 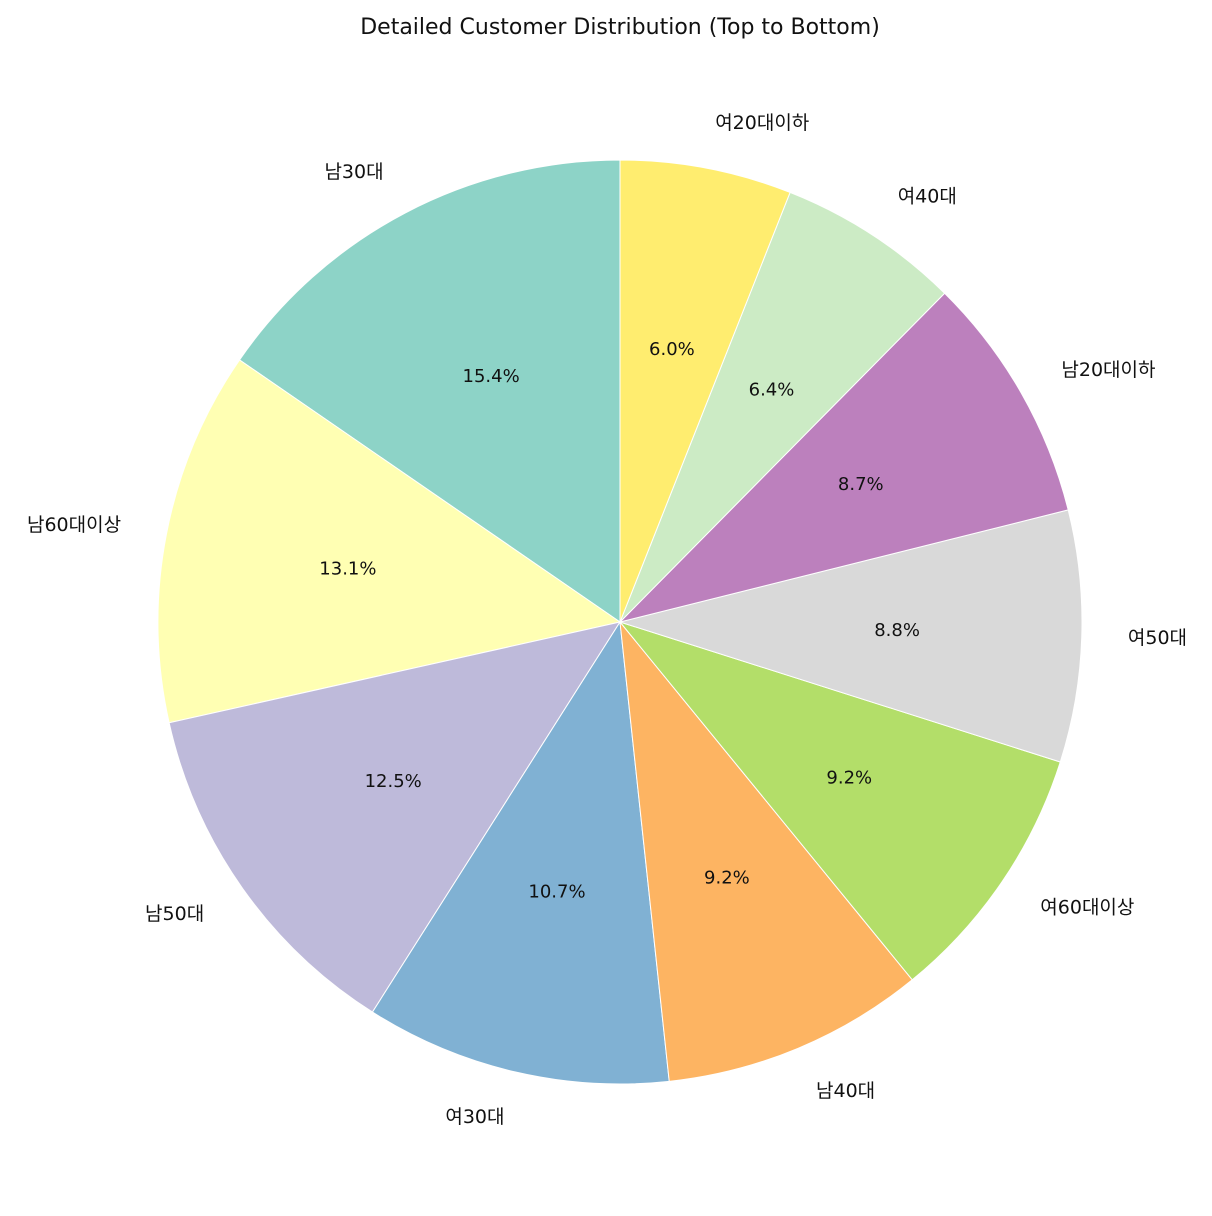 I want to click on pie-category-label-1: 남30대, so click(x=353, y=172).